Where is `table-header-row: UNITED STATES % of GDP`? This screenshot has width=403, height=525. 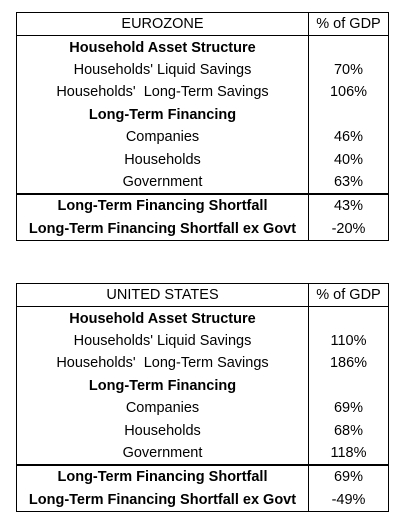 table-header-row: UNITED STATES % of GDP is located at coordinates (202, 295).